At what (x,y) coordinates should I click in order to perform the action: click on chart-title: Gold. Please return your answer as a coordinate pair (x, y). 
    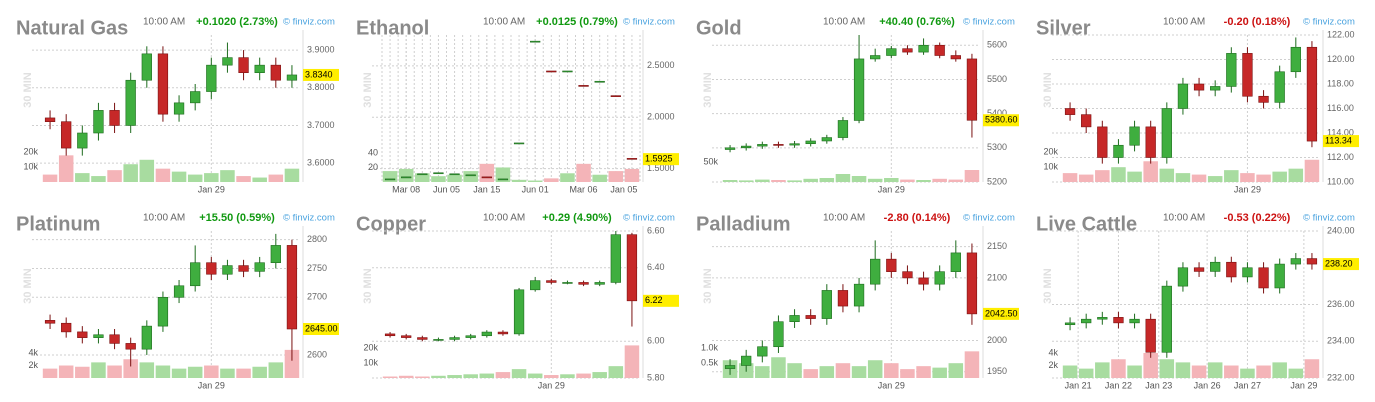
    Looking at the image, I should click on (719, 28).